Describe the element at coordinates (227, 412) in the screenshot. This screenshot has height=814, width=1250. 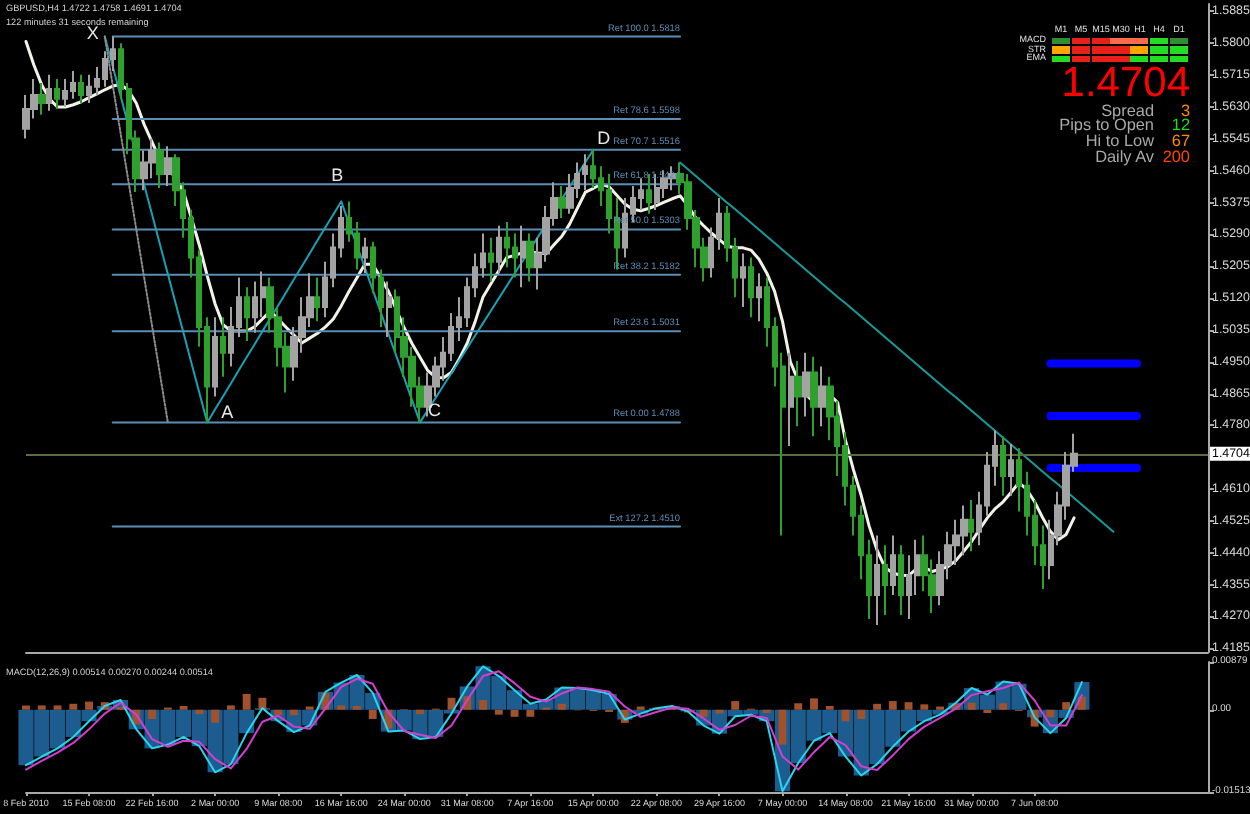
I see `annotation: A` at that location.